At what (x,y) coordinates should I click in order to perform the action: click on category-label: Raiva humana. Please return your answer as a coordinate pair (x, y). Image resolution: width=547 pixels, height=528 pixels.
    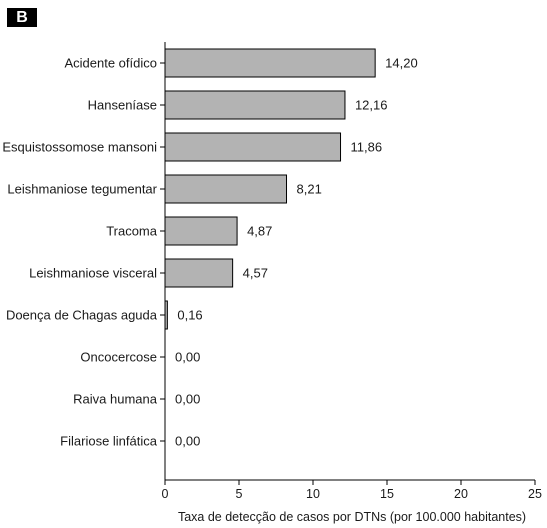
    Looking at the image, I should click on (115, 399).